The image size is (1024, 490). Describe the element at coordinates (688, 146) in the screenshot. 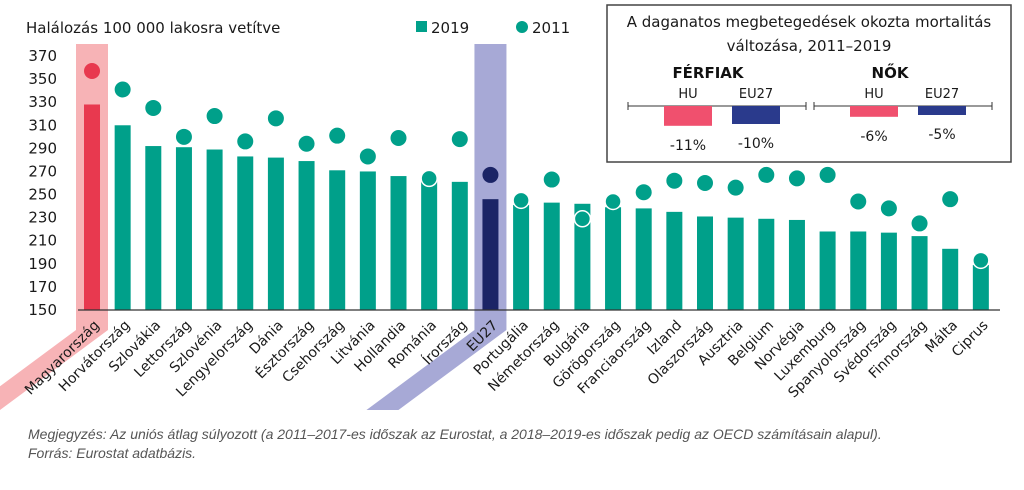

I see `inset-value-label: -11%` at that location.